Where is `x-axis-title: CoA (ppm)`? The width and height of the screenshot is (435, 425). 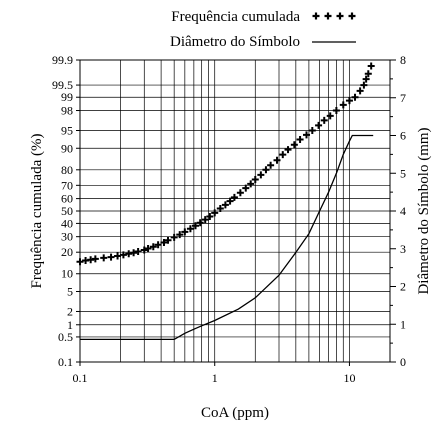
x-axis-title: CoA (ppm) is located at coordinates (235, 413).